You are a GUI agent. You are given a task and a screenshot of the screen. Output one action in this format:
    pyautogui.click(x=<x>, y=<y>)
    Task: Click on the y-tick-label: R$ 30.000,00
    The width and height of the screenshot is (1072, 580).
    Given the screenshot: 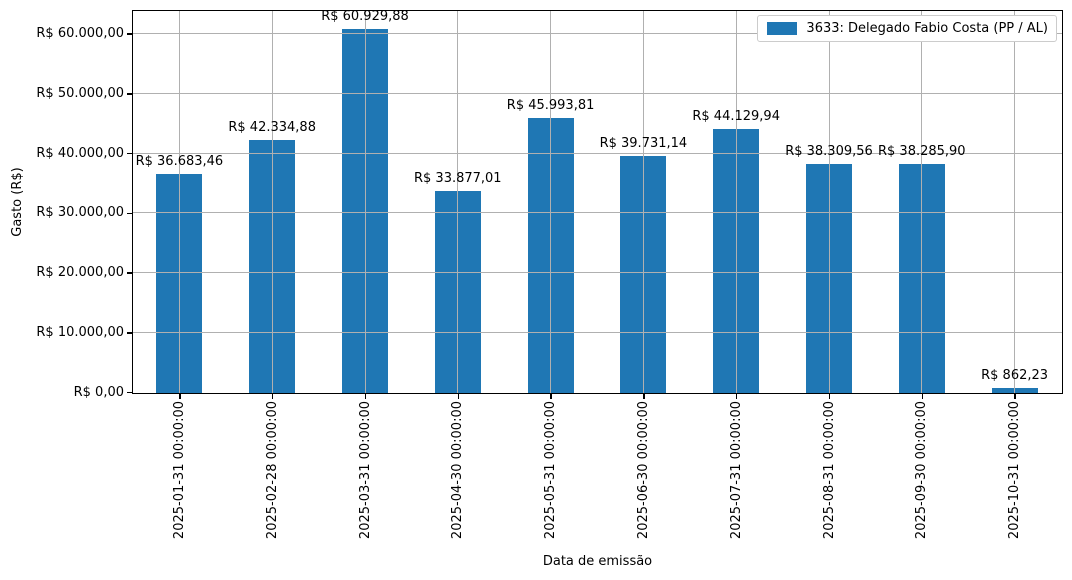 What is the action you would take?
    pyautogui.click(x=80, y=213)
    